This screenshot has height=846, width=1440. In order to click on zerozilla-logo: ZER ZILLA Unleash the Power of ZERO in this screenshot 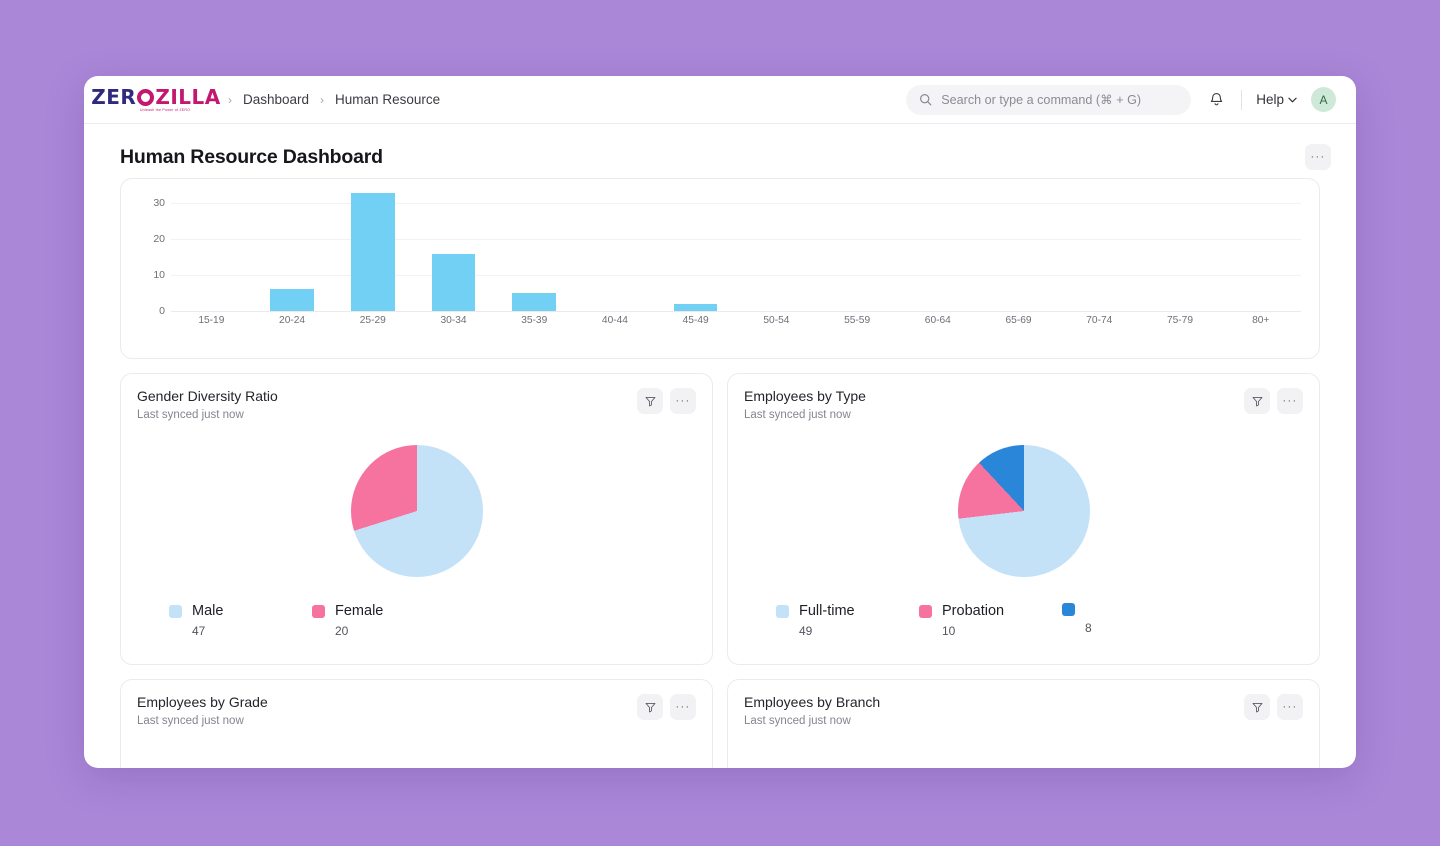, I will do `click(155, 99)`.